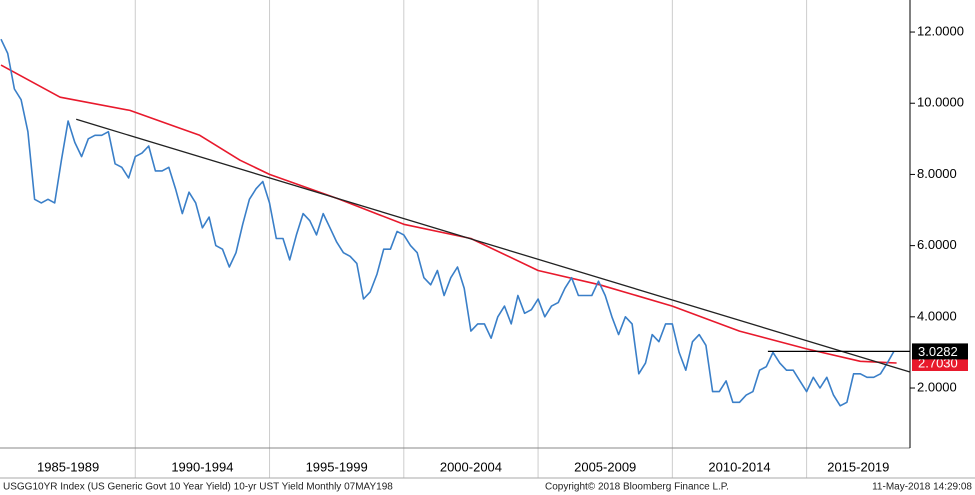 This screenshot has height=495, width=975. I want to click on y-tick-label: 2.0000, so click(937, 386).